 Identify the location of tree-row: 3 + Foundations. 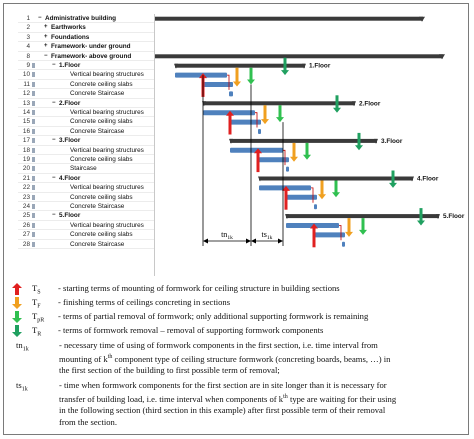
(86, 38).